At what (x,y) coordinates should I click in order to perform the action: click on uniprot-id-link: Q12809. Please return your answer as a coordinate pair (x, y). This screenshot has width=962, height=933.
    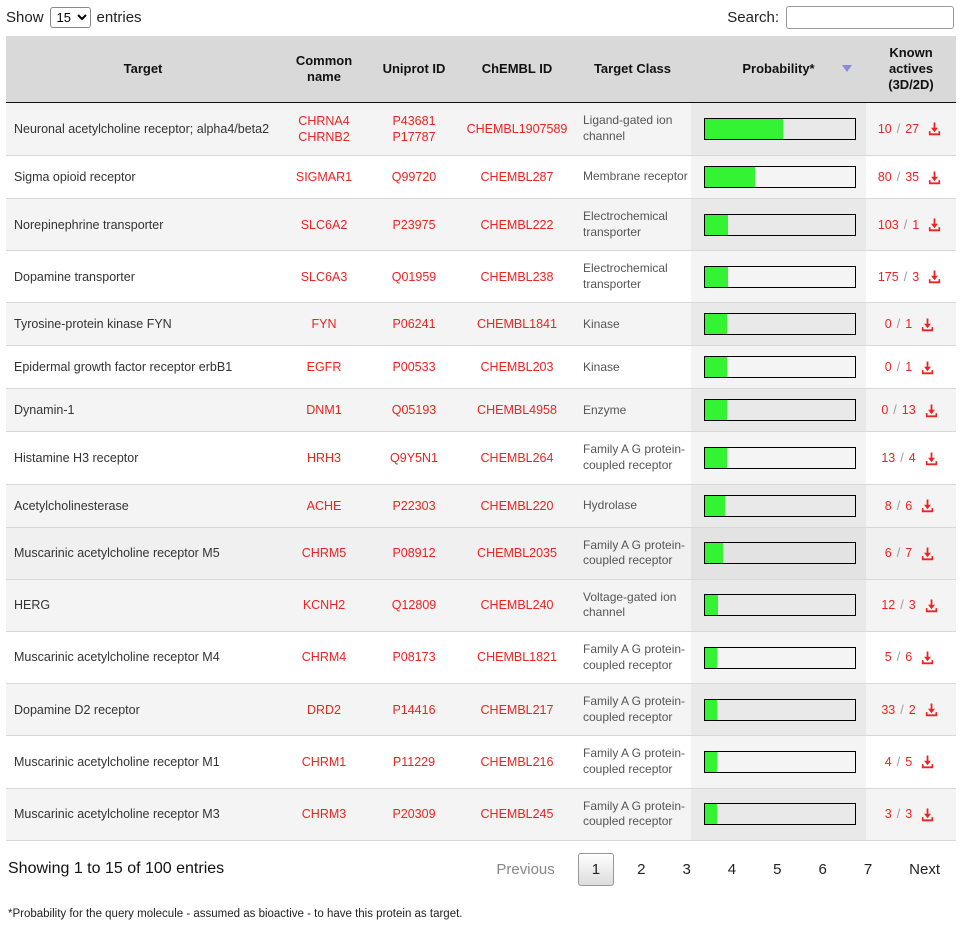
    Looking at the image, I should click on (414, 605).